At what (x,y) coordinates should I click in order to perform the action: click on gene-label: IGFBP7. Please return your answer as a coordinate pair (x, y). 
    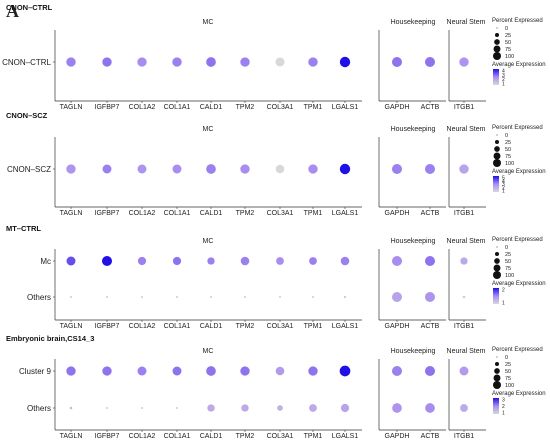
    Looking at the image, I should click on (107, 107).